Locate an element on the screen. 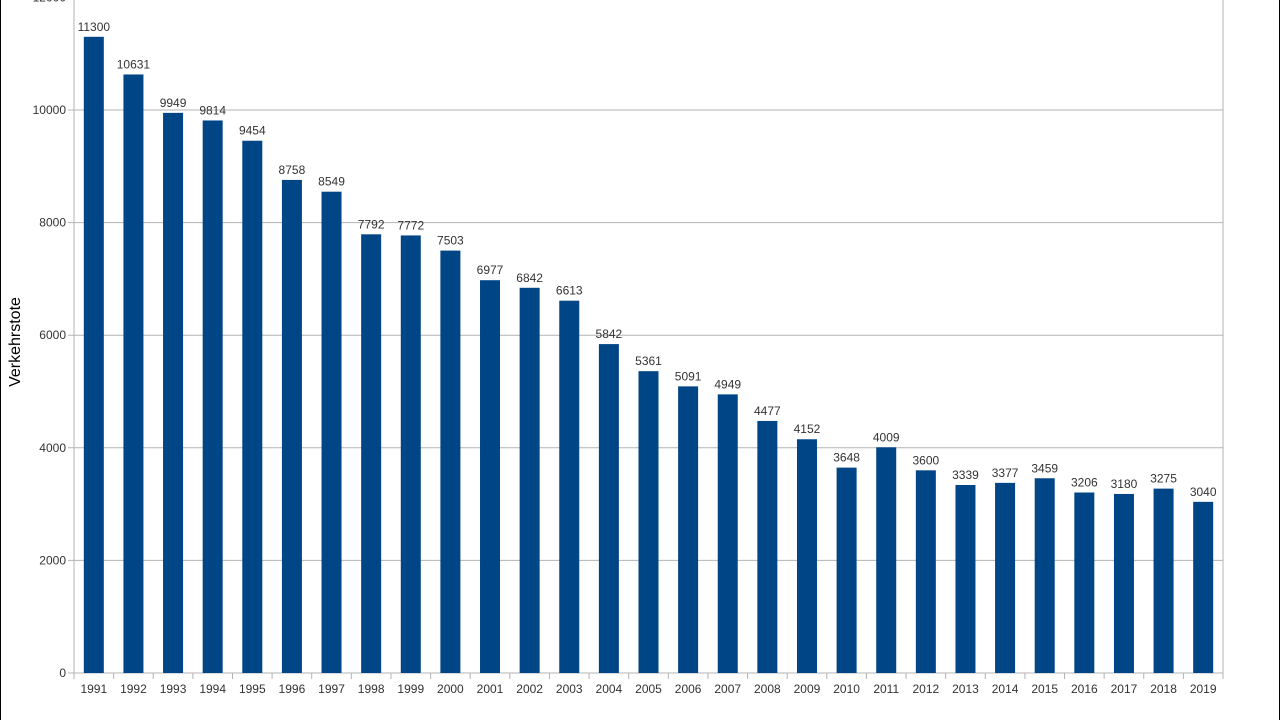  data-label-1992: 10631 is located at coordinates (134, 64).